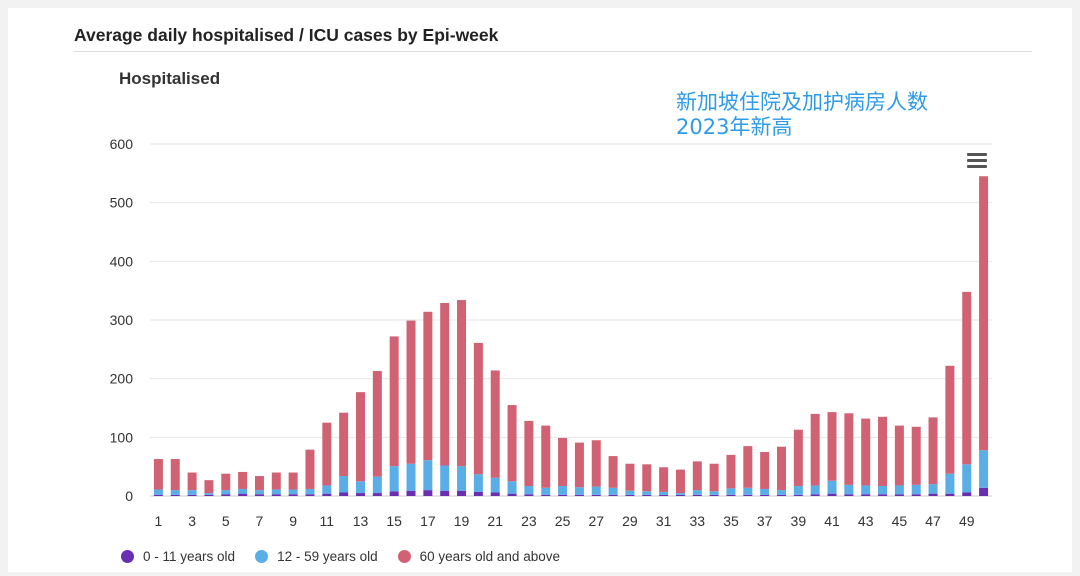  What do you see at coordinates (170, 78) in the screenshot?
I see `chart-title: Hospitalised` at bounding box center [170, 78].